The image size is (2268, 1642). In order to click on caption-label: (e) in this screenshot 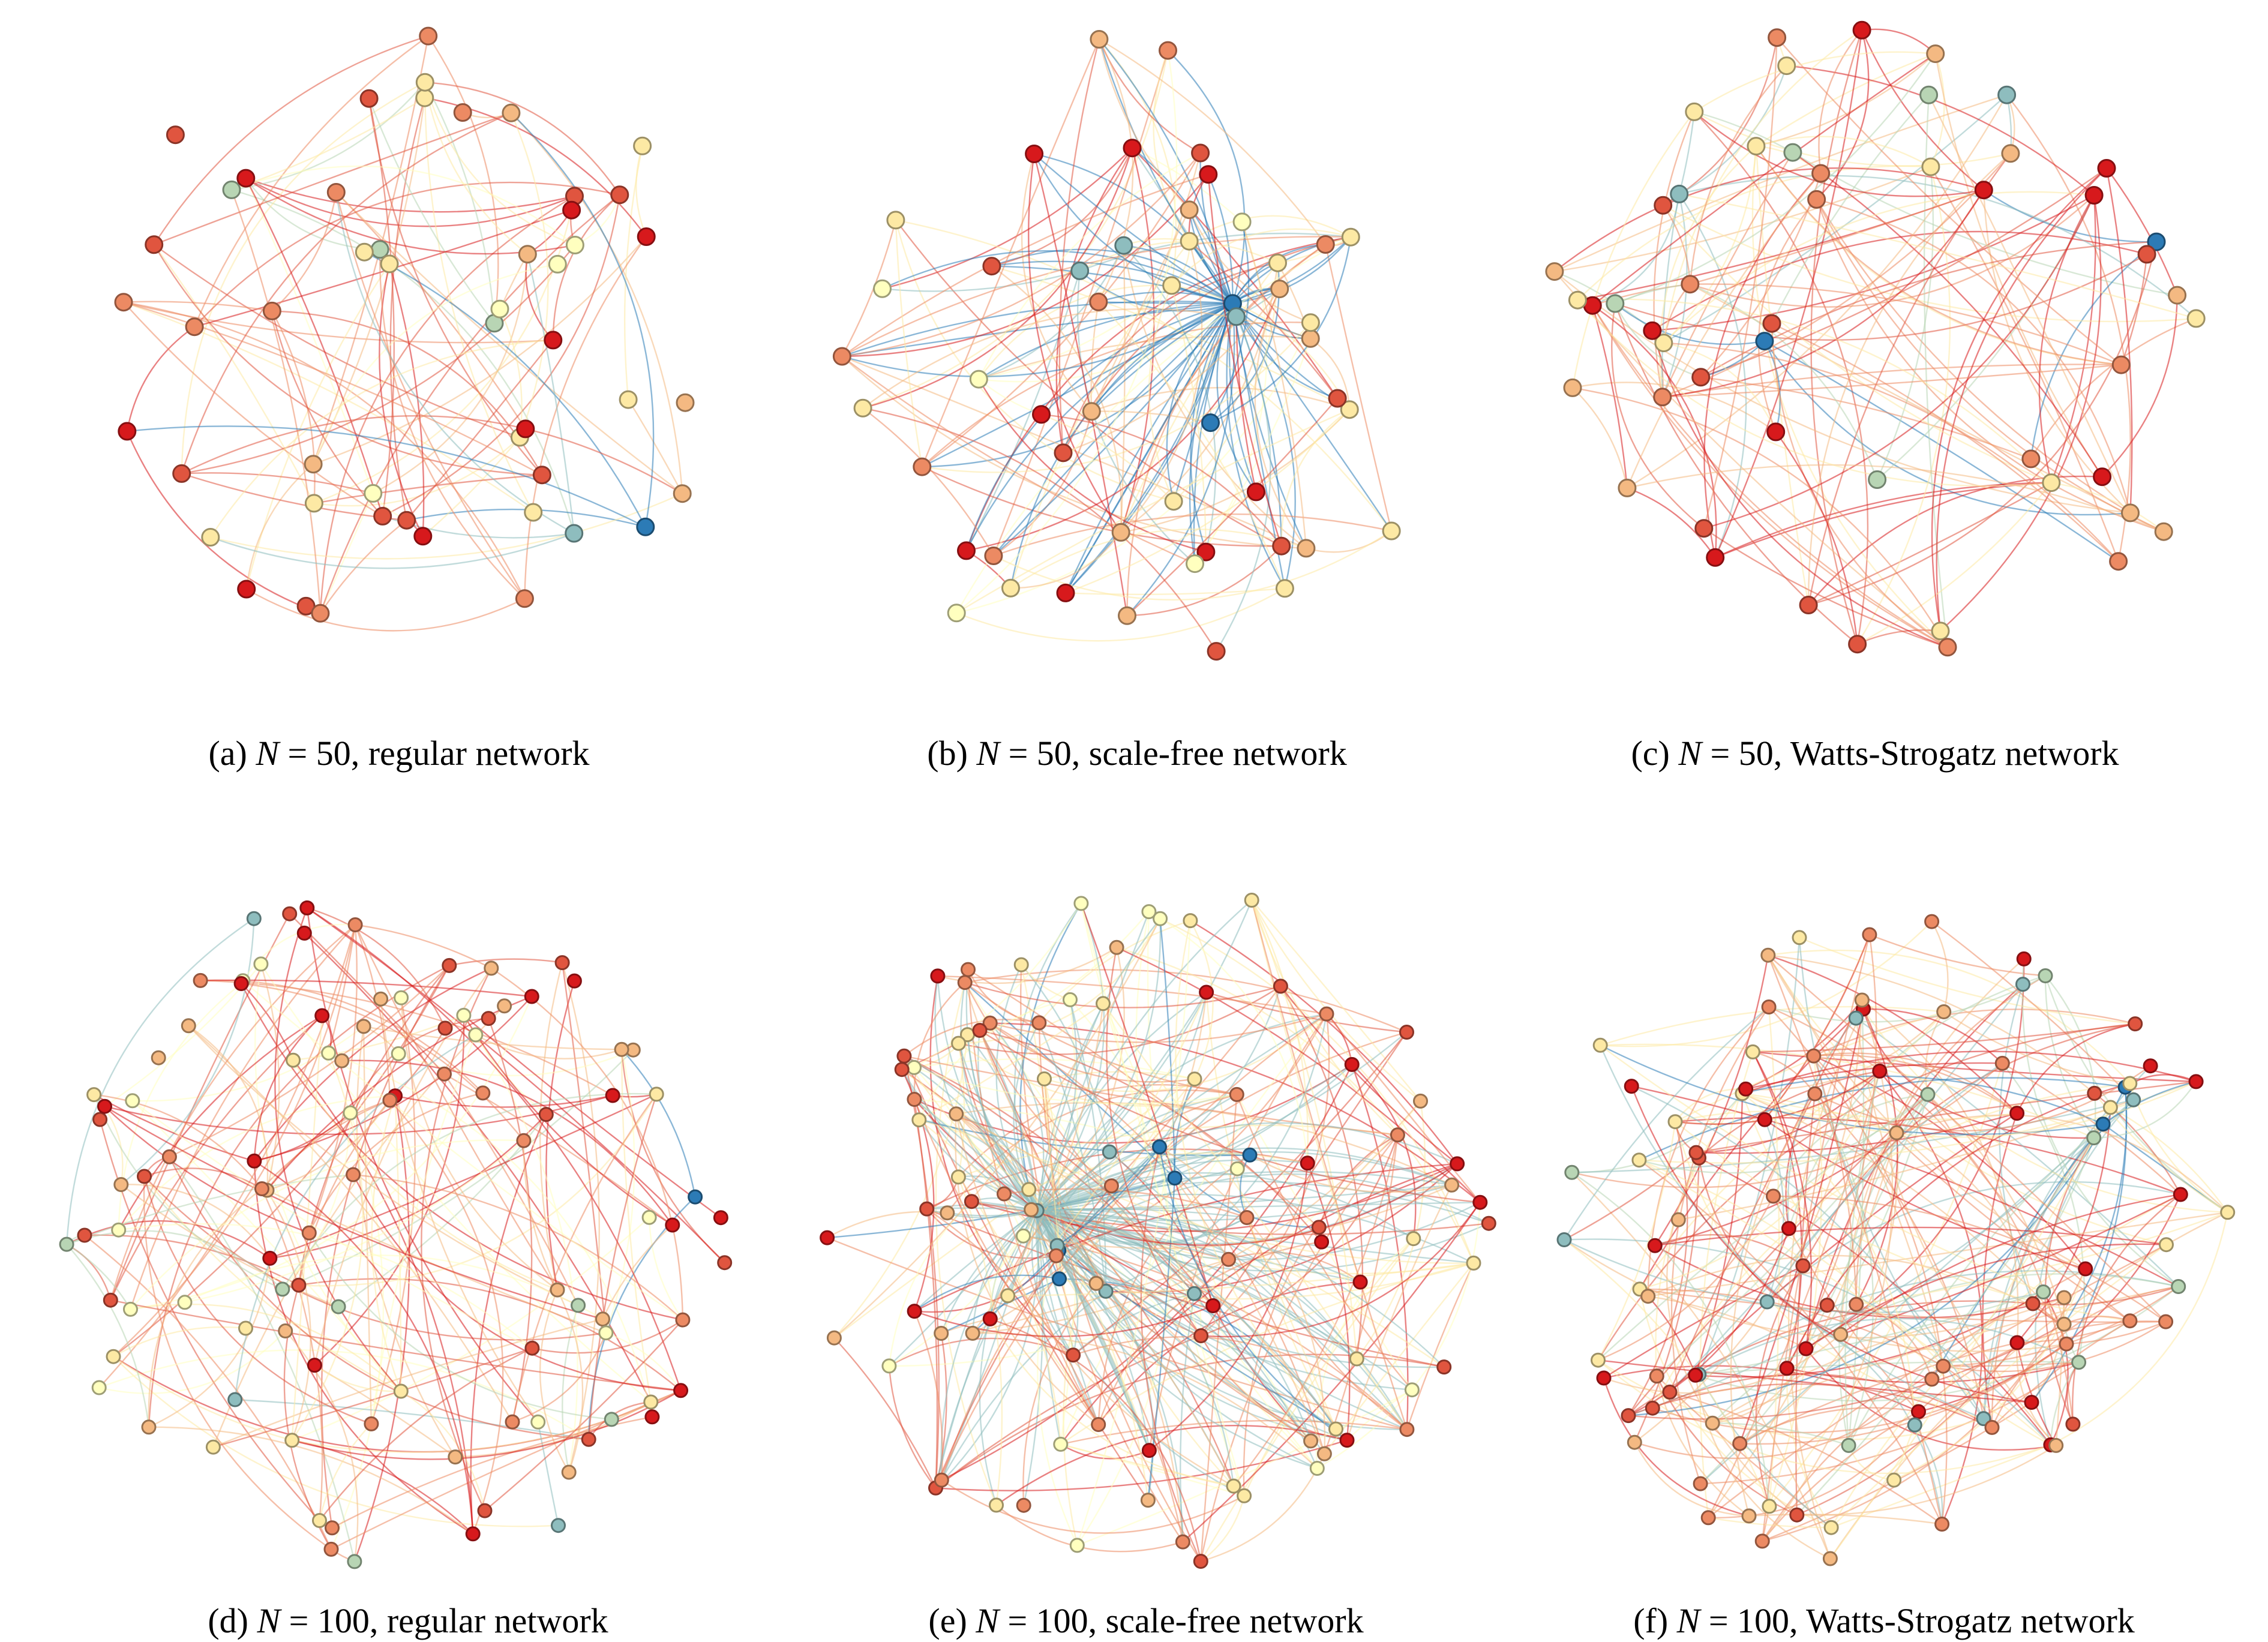, I will do `click(947, 1620)`.